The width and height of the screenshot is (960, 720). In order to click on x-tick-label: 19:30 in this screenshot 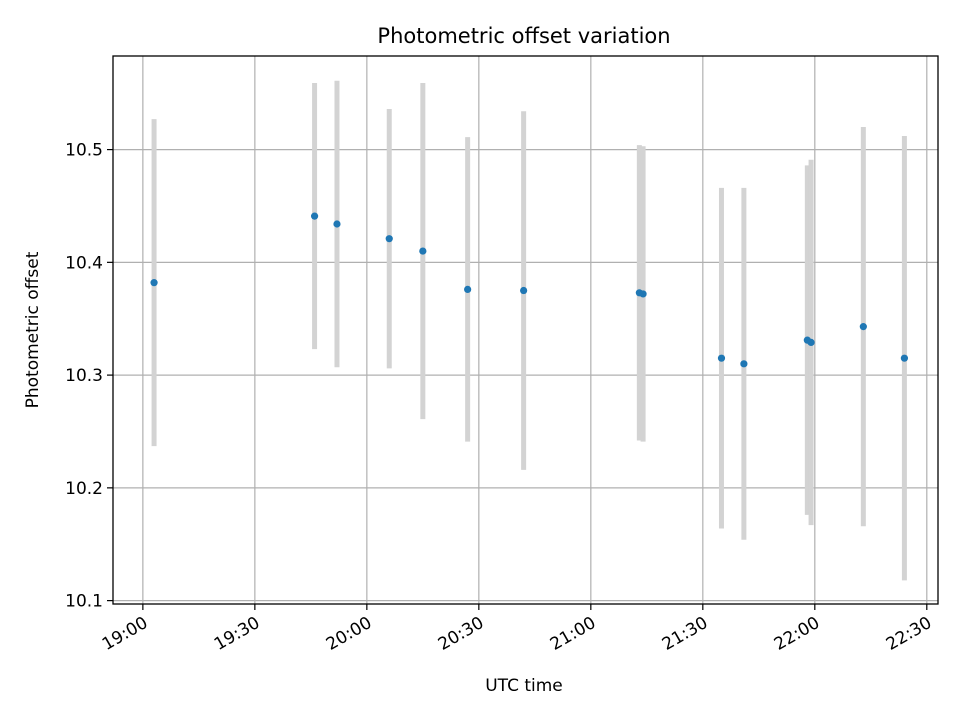, I will do `click(237, 634)`.